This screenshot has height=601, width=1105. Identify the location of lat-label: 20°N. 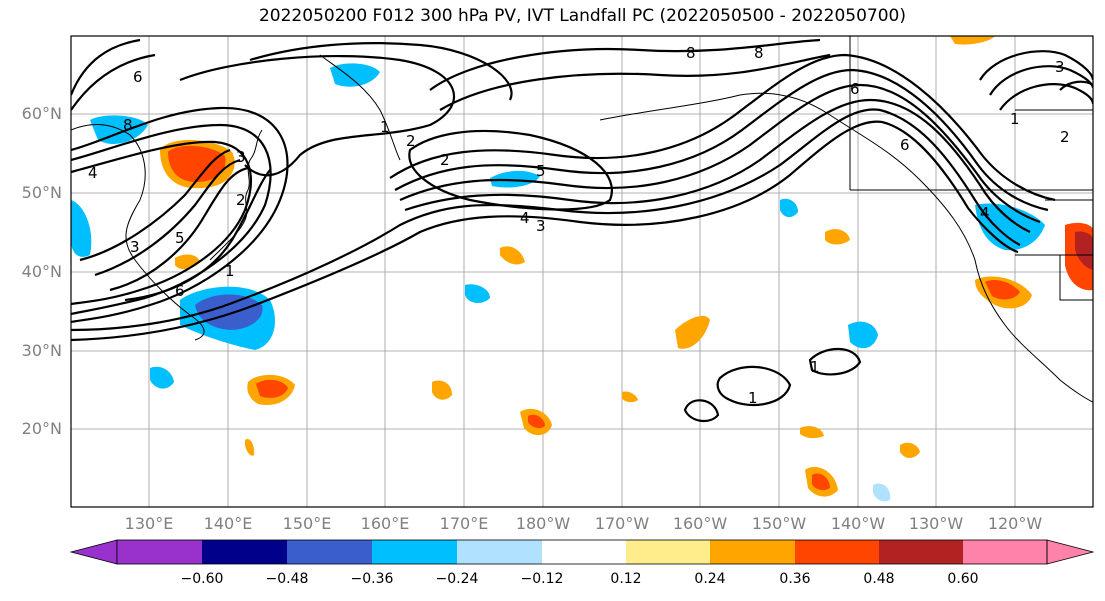
(41, 428).